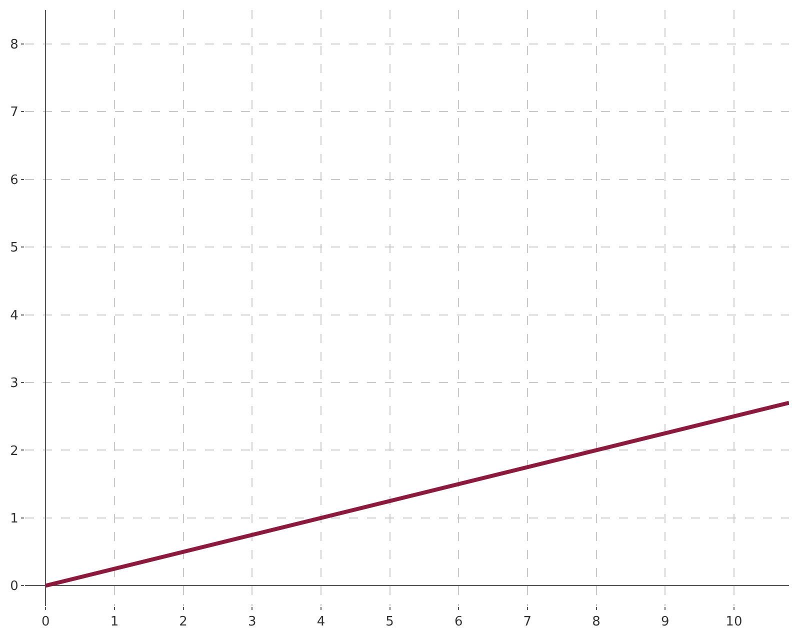 The height and width of the screenshot is (635, 794). What do you see at coordinates (665, 622) in the screenshot?
I see `x-tick-label: 9` at bounding box center [665, 622].